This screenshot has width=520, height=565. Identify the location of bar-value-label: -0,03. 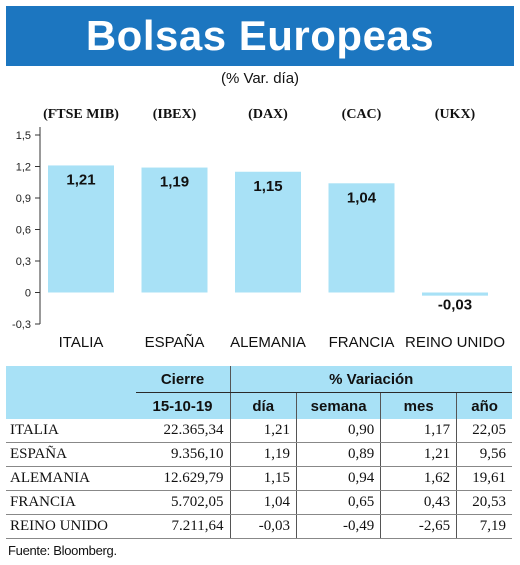
(455, 305).